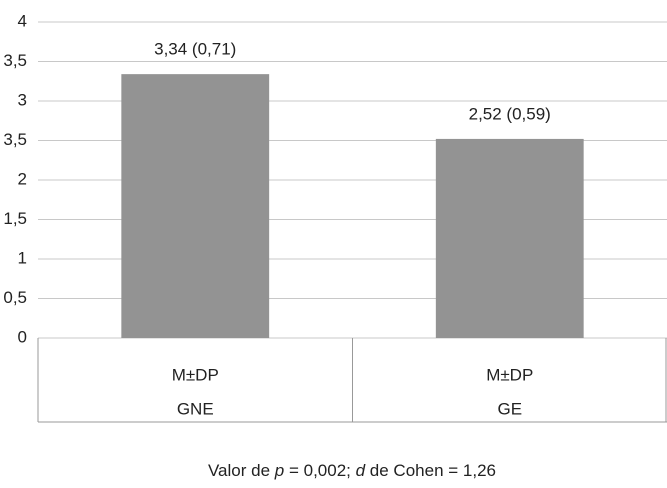 The width and height of the screenshot is (667, 488). Describe the element at coordinates (509, 408) in the screenshot. I see `x-tick-label: GE` at that location.